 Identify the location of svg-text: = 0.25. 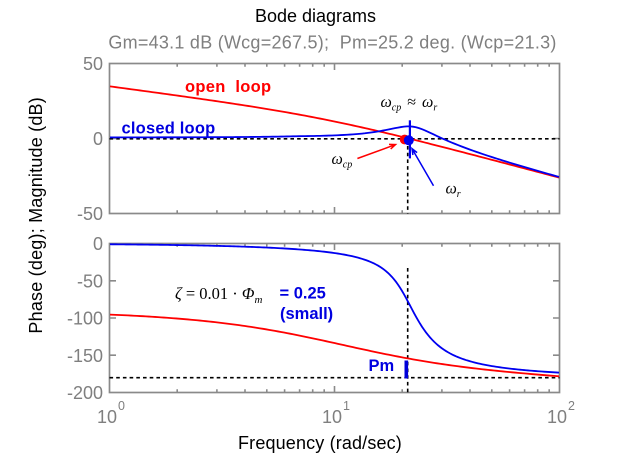
(303, 294).